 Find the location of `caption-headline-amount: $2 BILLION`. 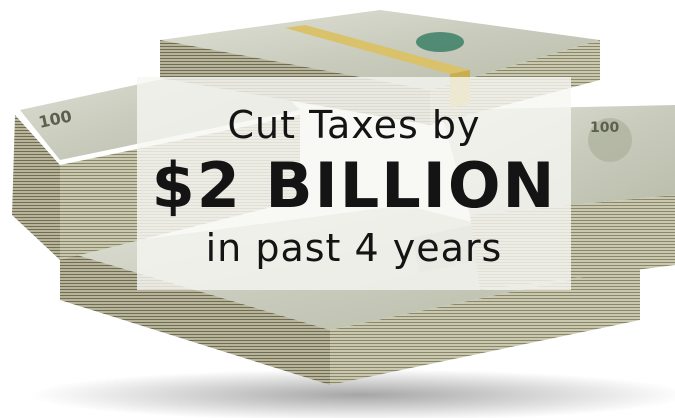

caption-headline-amount: $2 BILLION is located at coordinates (354, 185).